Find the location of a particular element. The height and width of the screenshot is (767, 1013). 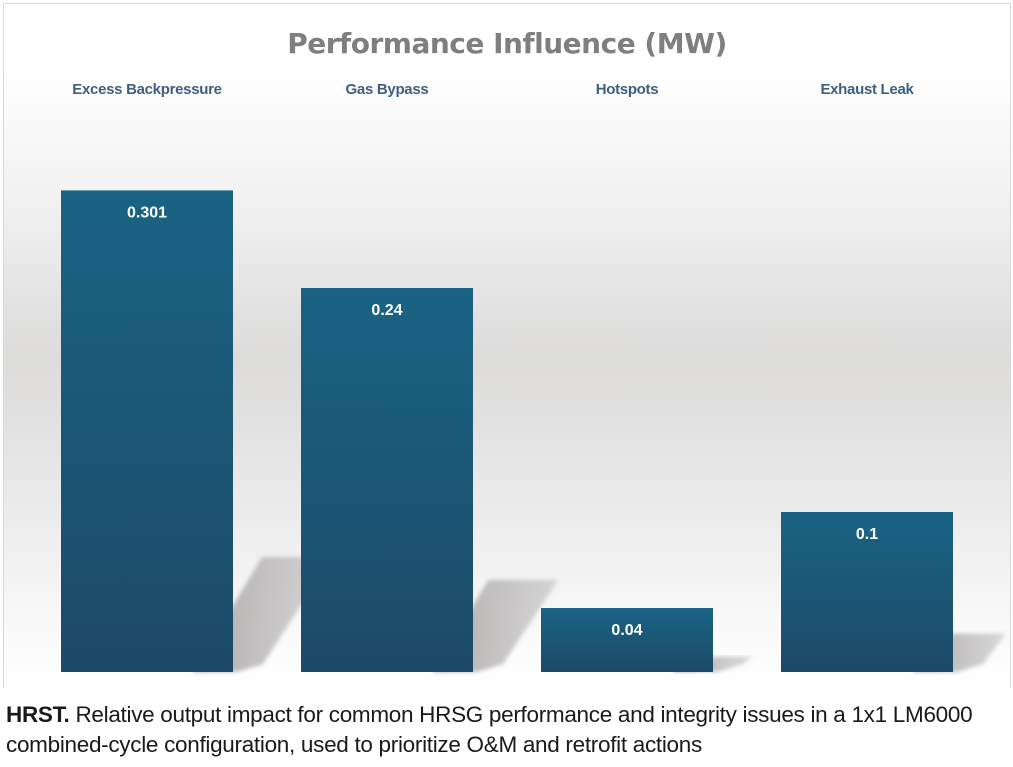

category-label: Hotspots is located at coordinates (627, 89).